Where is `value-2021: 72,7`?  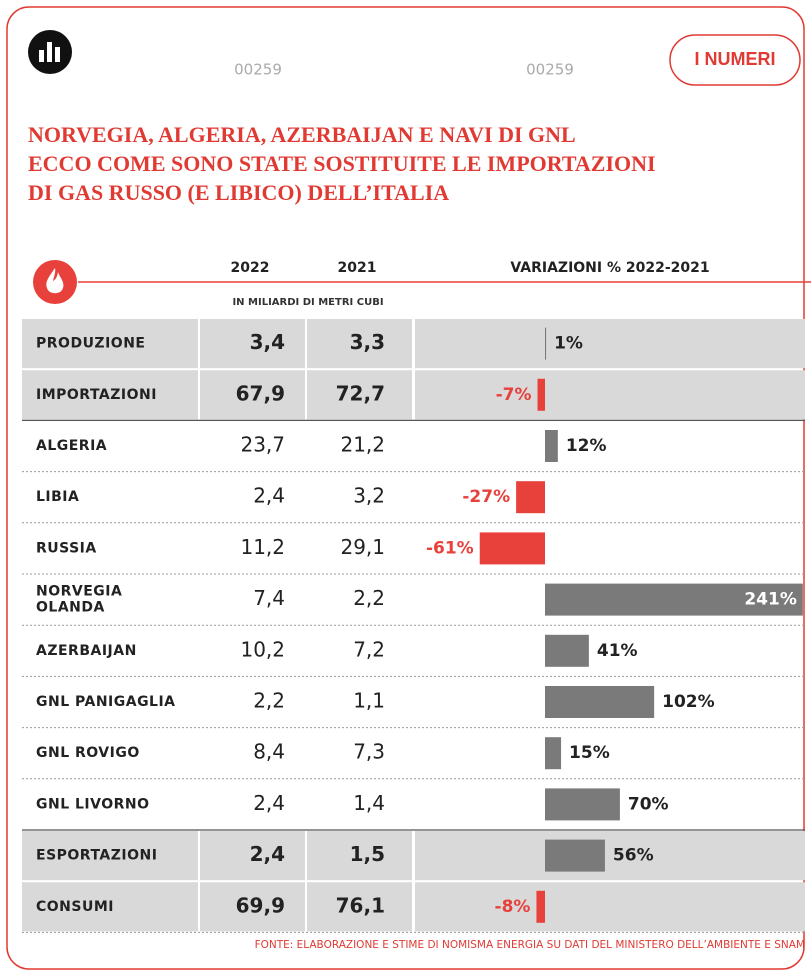
value-2021: 72,7 is located at coordinates (360, 393).